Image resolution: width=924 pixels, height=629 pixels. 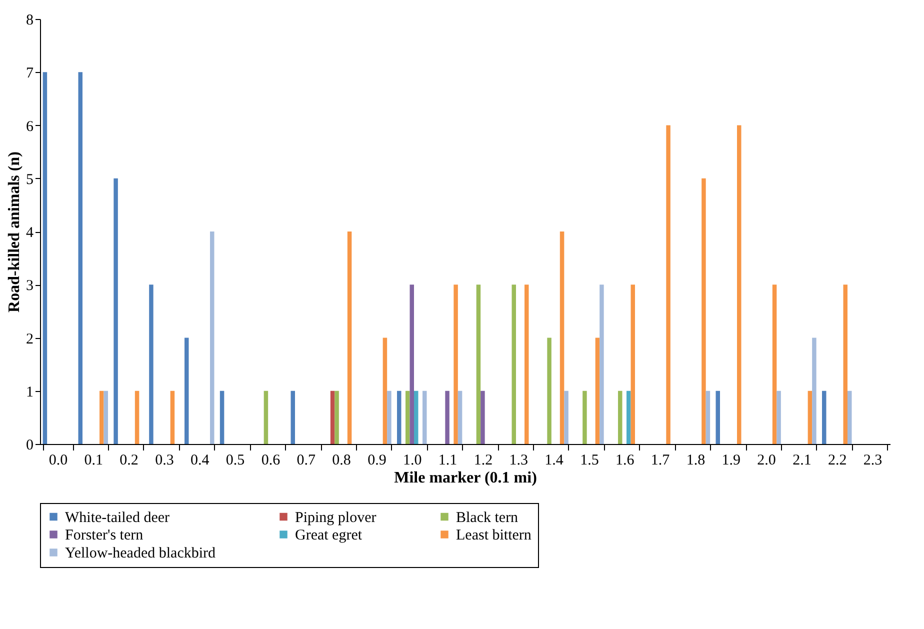 I want to click on x-tick-label: 0.1, so click(x=93, y=460).